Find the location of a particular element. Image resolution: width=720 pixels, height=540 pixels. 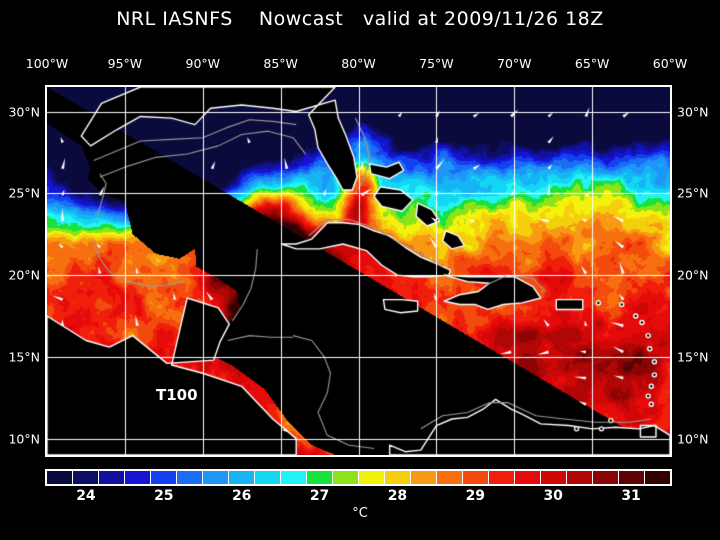

colorbar-tick-26: 26 is located at coordinates (241, 496).